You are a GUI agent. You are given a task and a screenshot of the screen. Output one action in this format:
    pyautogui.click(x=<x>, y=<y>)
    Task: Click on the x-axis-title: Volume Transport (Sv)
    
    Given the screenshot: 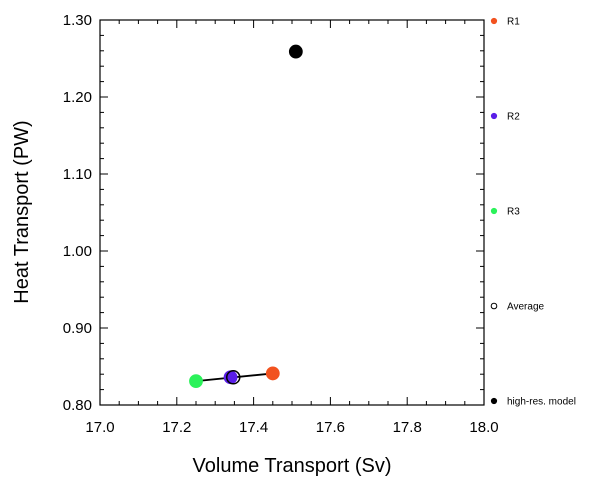 What is the action you would take?
    pyautogui.click(x=292, y=466)
    